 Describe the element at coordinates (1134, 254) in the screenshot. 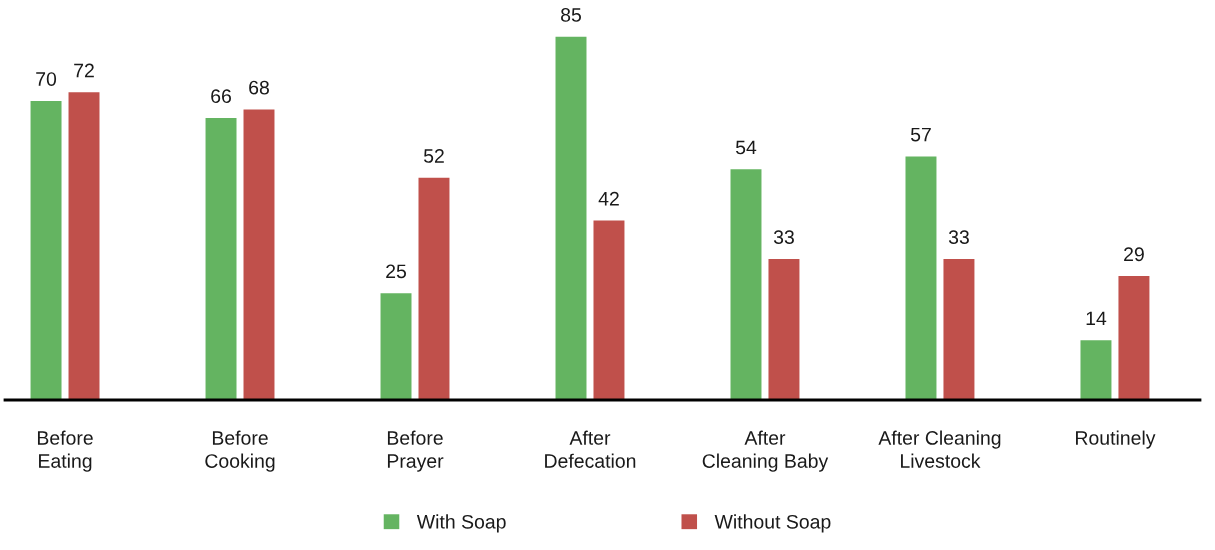

I see `data-label: 29` at that location.